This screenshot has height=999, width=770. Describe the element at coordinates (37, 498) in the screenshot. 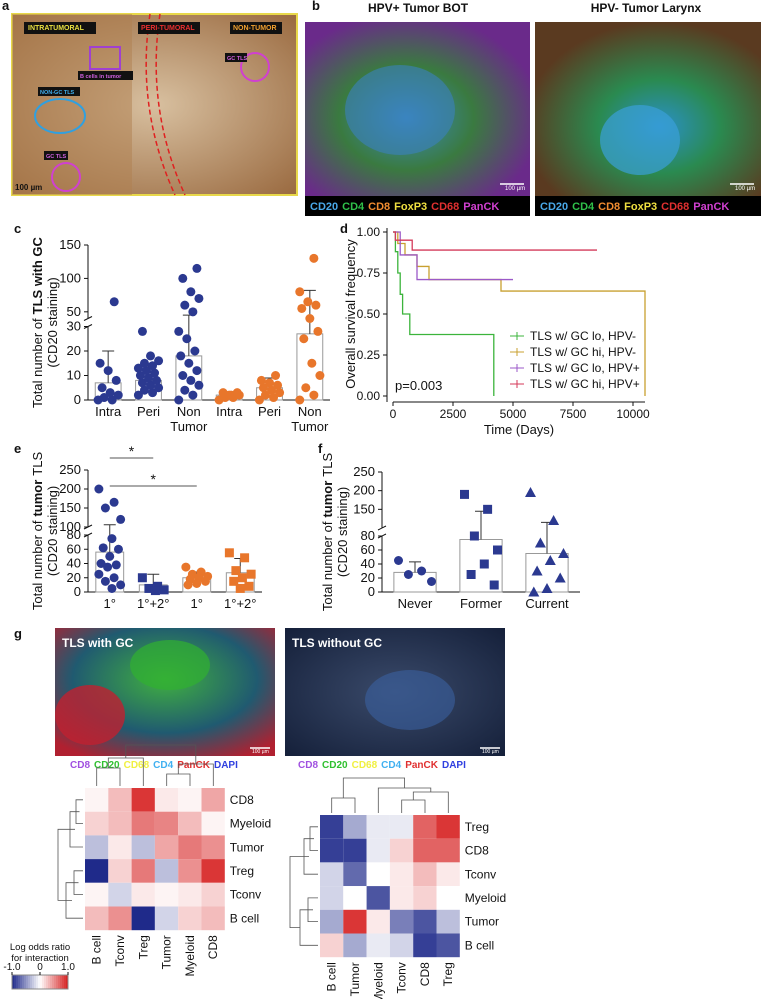

I see `y-axis-title-part: tumor` at that location.